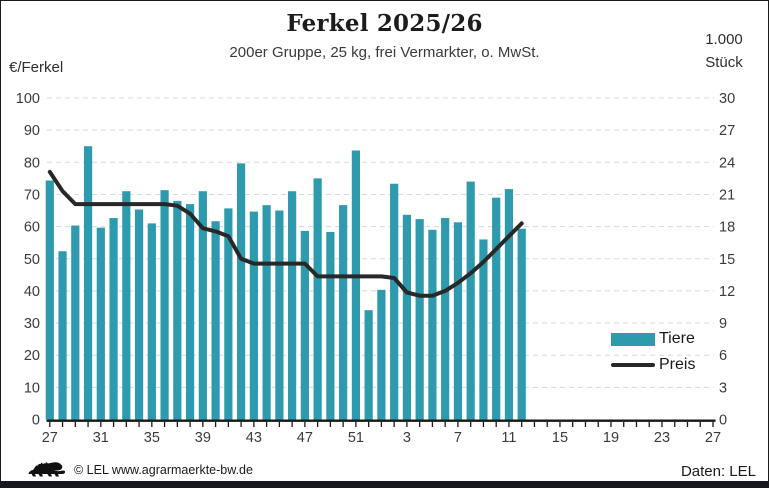 This screenshot has width=769, height=488. I want to click on x-tick-label: 15, so click(560, 438).